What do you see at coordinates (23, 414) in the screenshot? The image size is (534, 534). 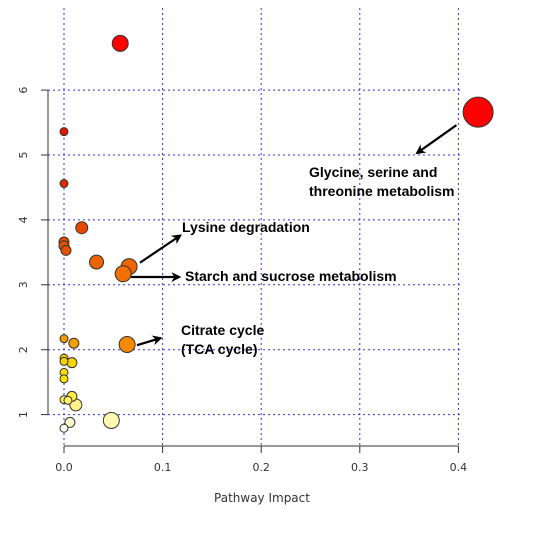 I see `y-tick-label: 1` at bounding box center [23, 414].